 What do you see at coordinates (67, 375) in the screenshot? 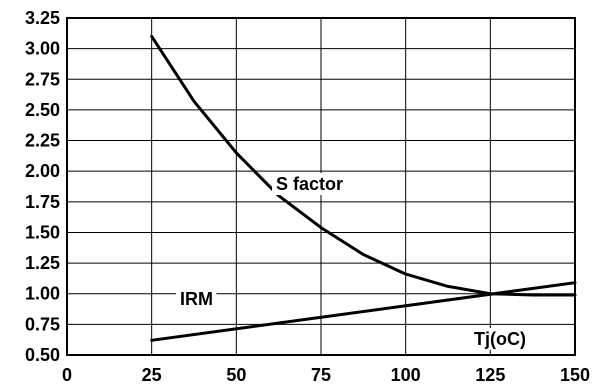
I see `x-tick-label-0: 0` at bounding box center [67, 375].